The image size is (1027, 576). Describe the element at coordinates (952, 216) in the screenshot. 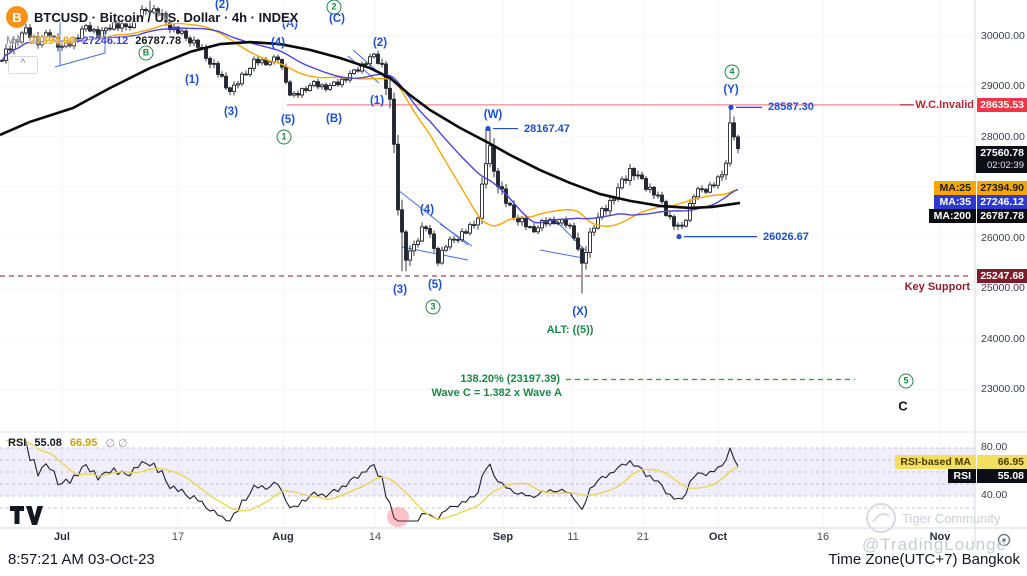

I see `ma200-tag-label: MA:200` at that location.